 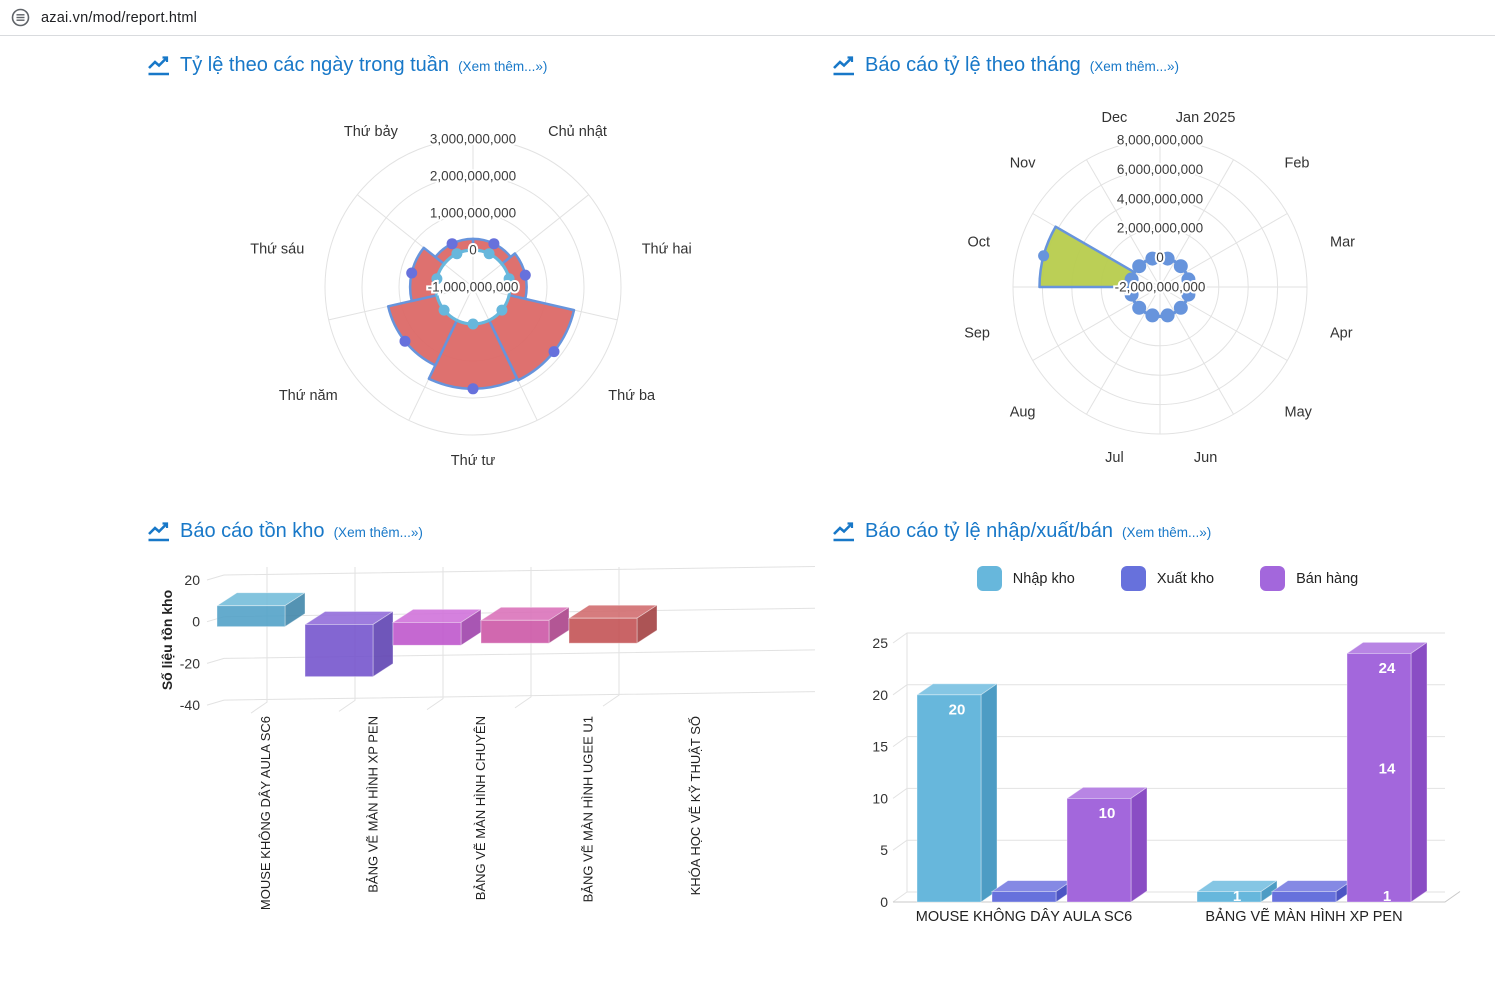 What do you see at coordinates (371, 132) in the screenshot?
I see `polar-category-label: Thứ bảy` at bounding box center [371, 132].